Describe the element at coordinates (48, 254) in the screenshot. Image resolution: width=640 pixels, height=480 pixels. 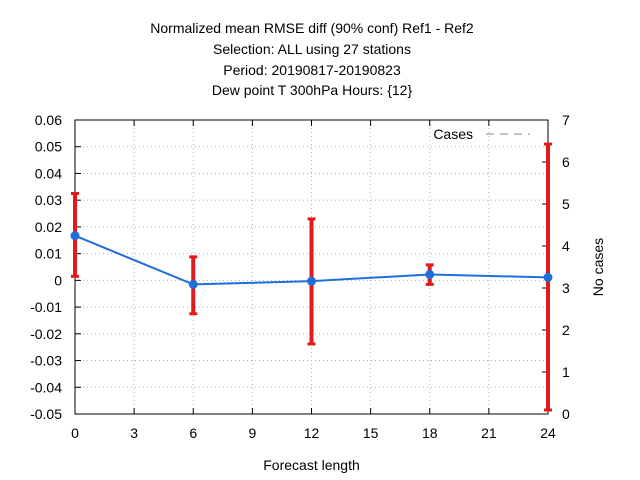
I see `y-tick-label: 0.01` at that location.